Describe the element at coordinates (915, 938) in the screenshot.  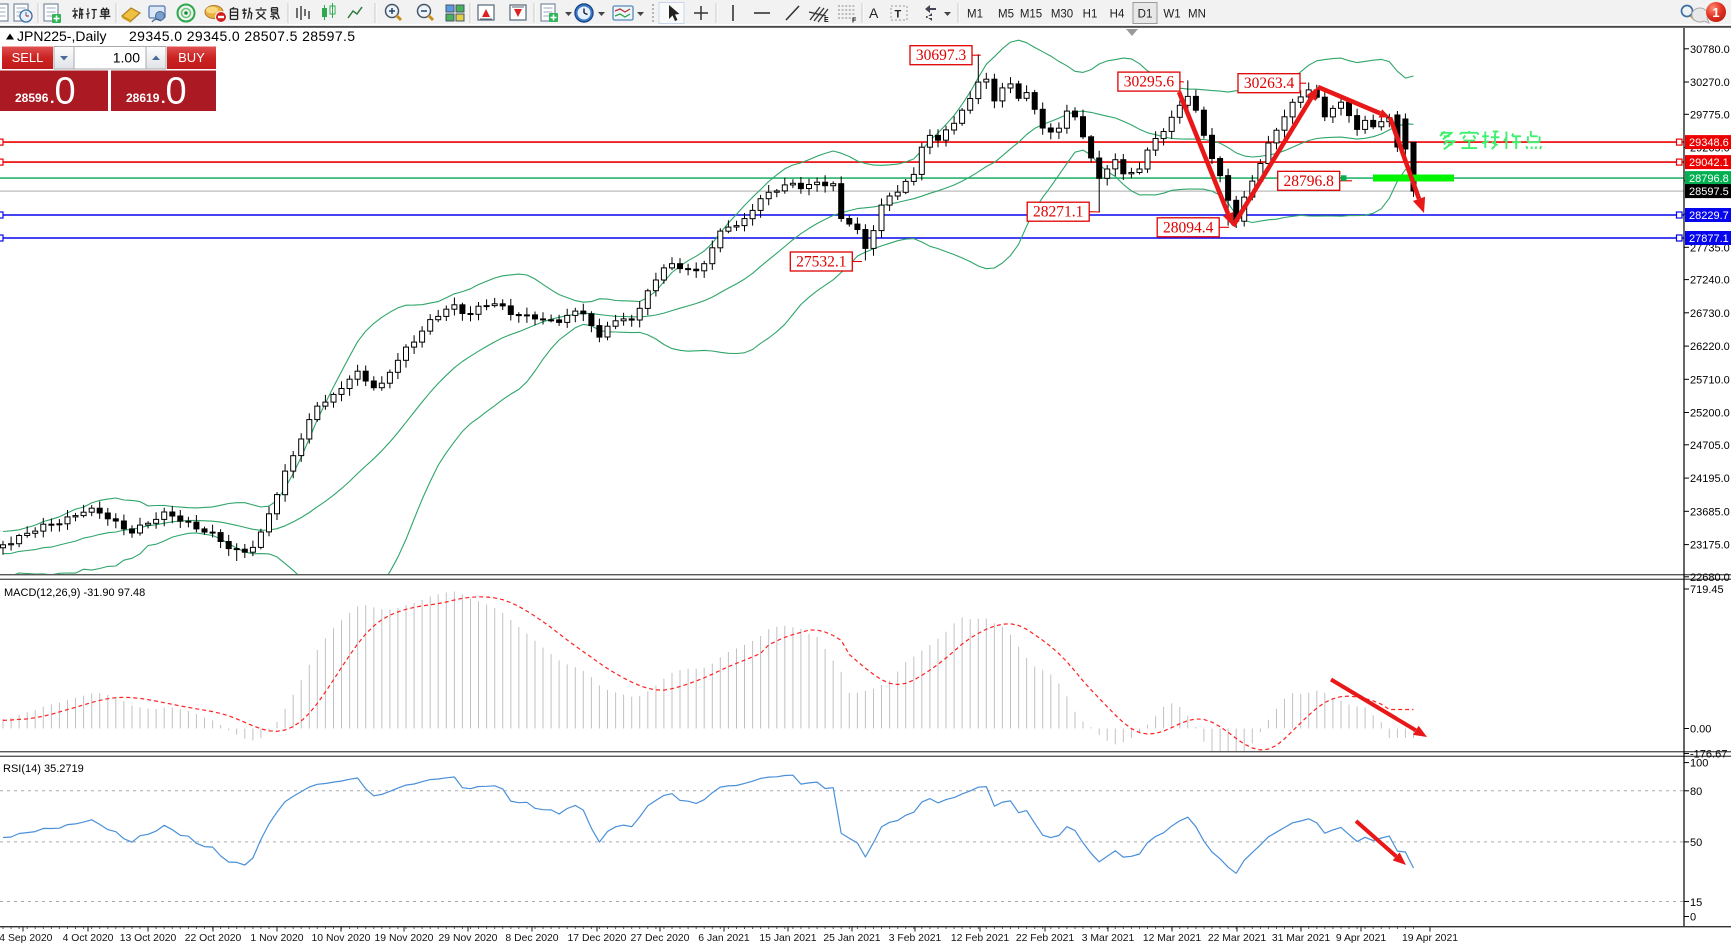
I see `svg-text: 3 Feb 2021` at that location.